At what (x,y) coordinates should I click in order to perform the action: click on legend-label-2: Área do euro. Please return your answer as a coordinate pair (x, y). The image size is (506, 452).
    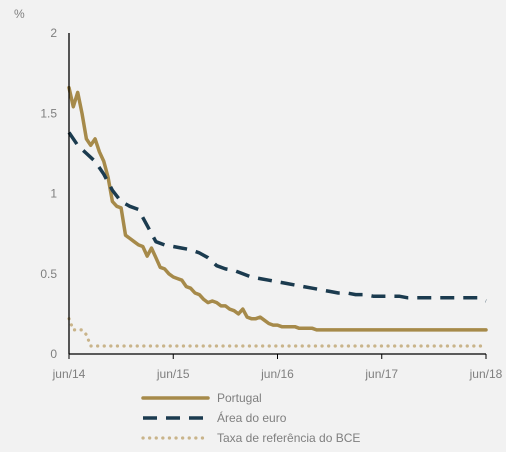
    Looking at the image, I should click on (252, 417).